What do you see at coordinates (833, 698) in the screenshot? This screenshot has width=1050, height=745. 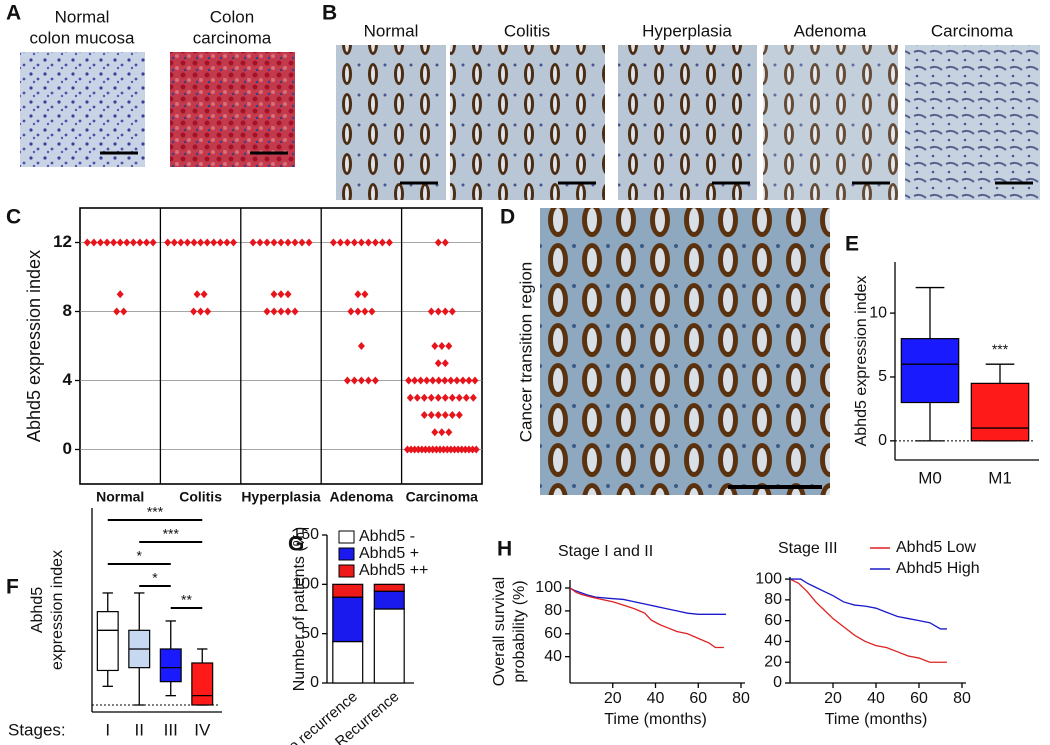 I see `x-tick-label: 20` at bounding box center [833, 698].